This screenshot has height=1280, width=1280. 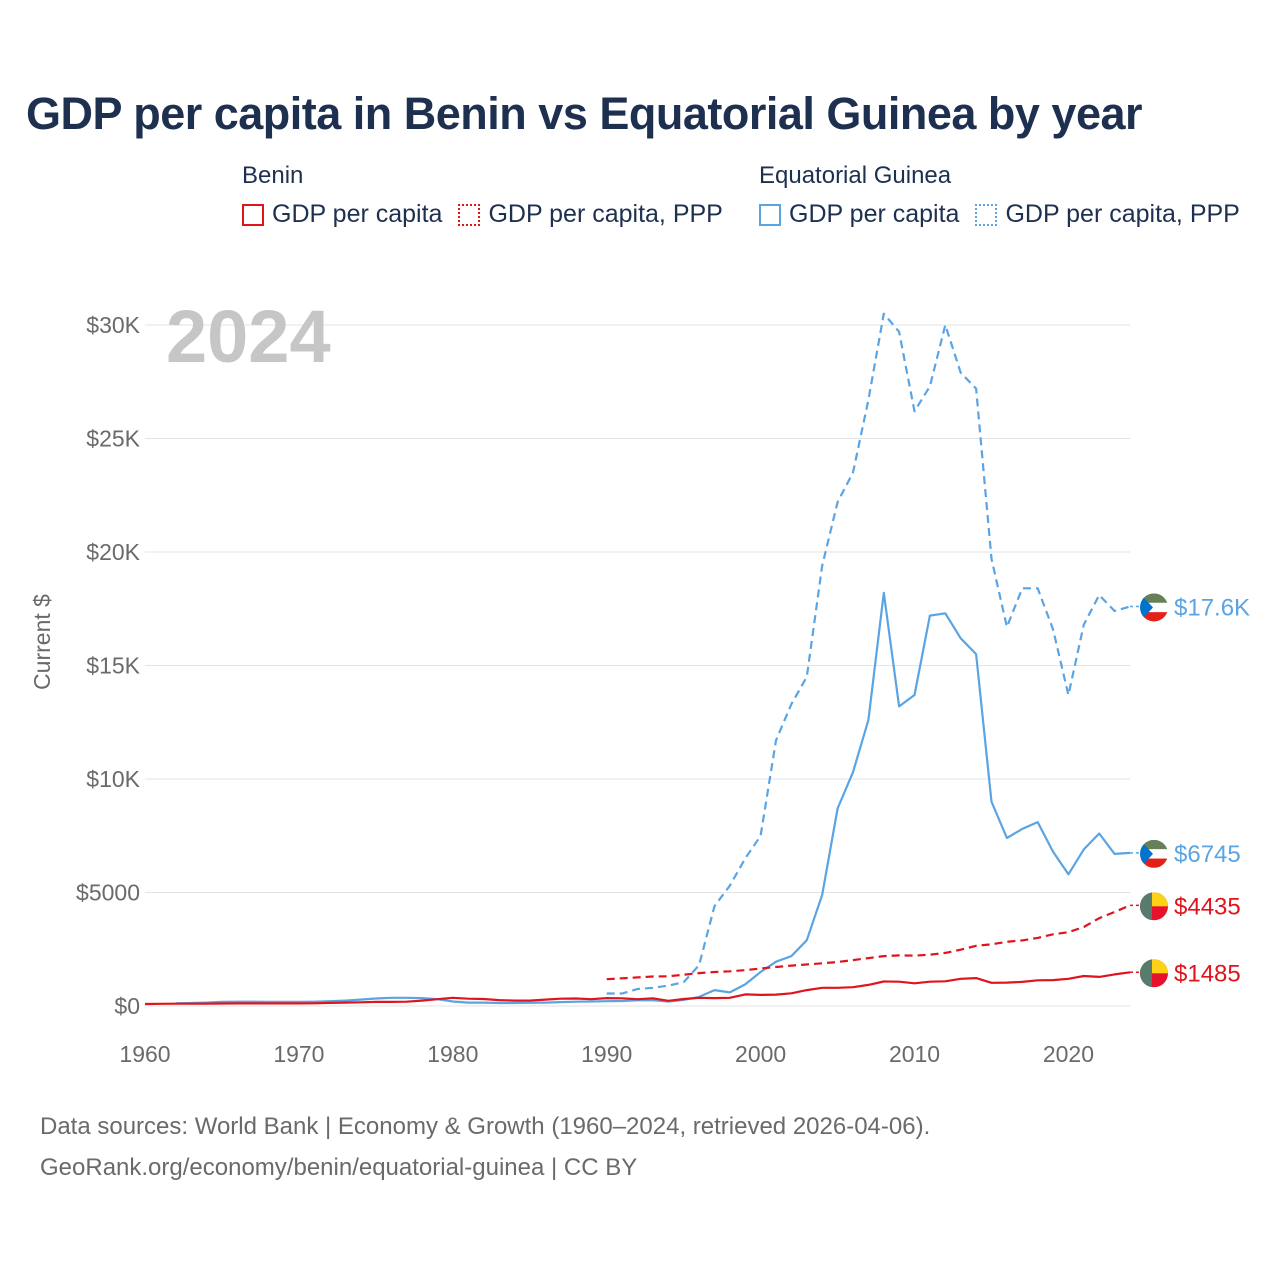 What do you see at coordinates (452, 1054) in the screenshot?
I see `x-tick-label: 1980` at bounding box center [452, 1054].